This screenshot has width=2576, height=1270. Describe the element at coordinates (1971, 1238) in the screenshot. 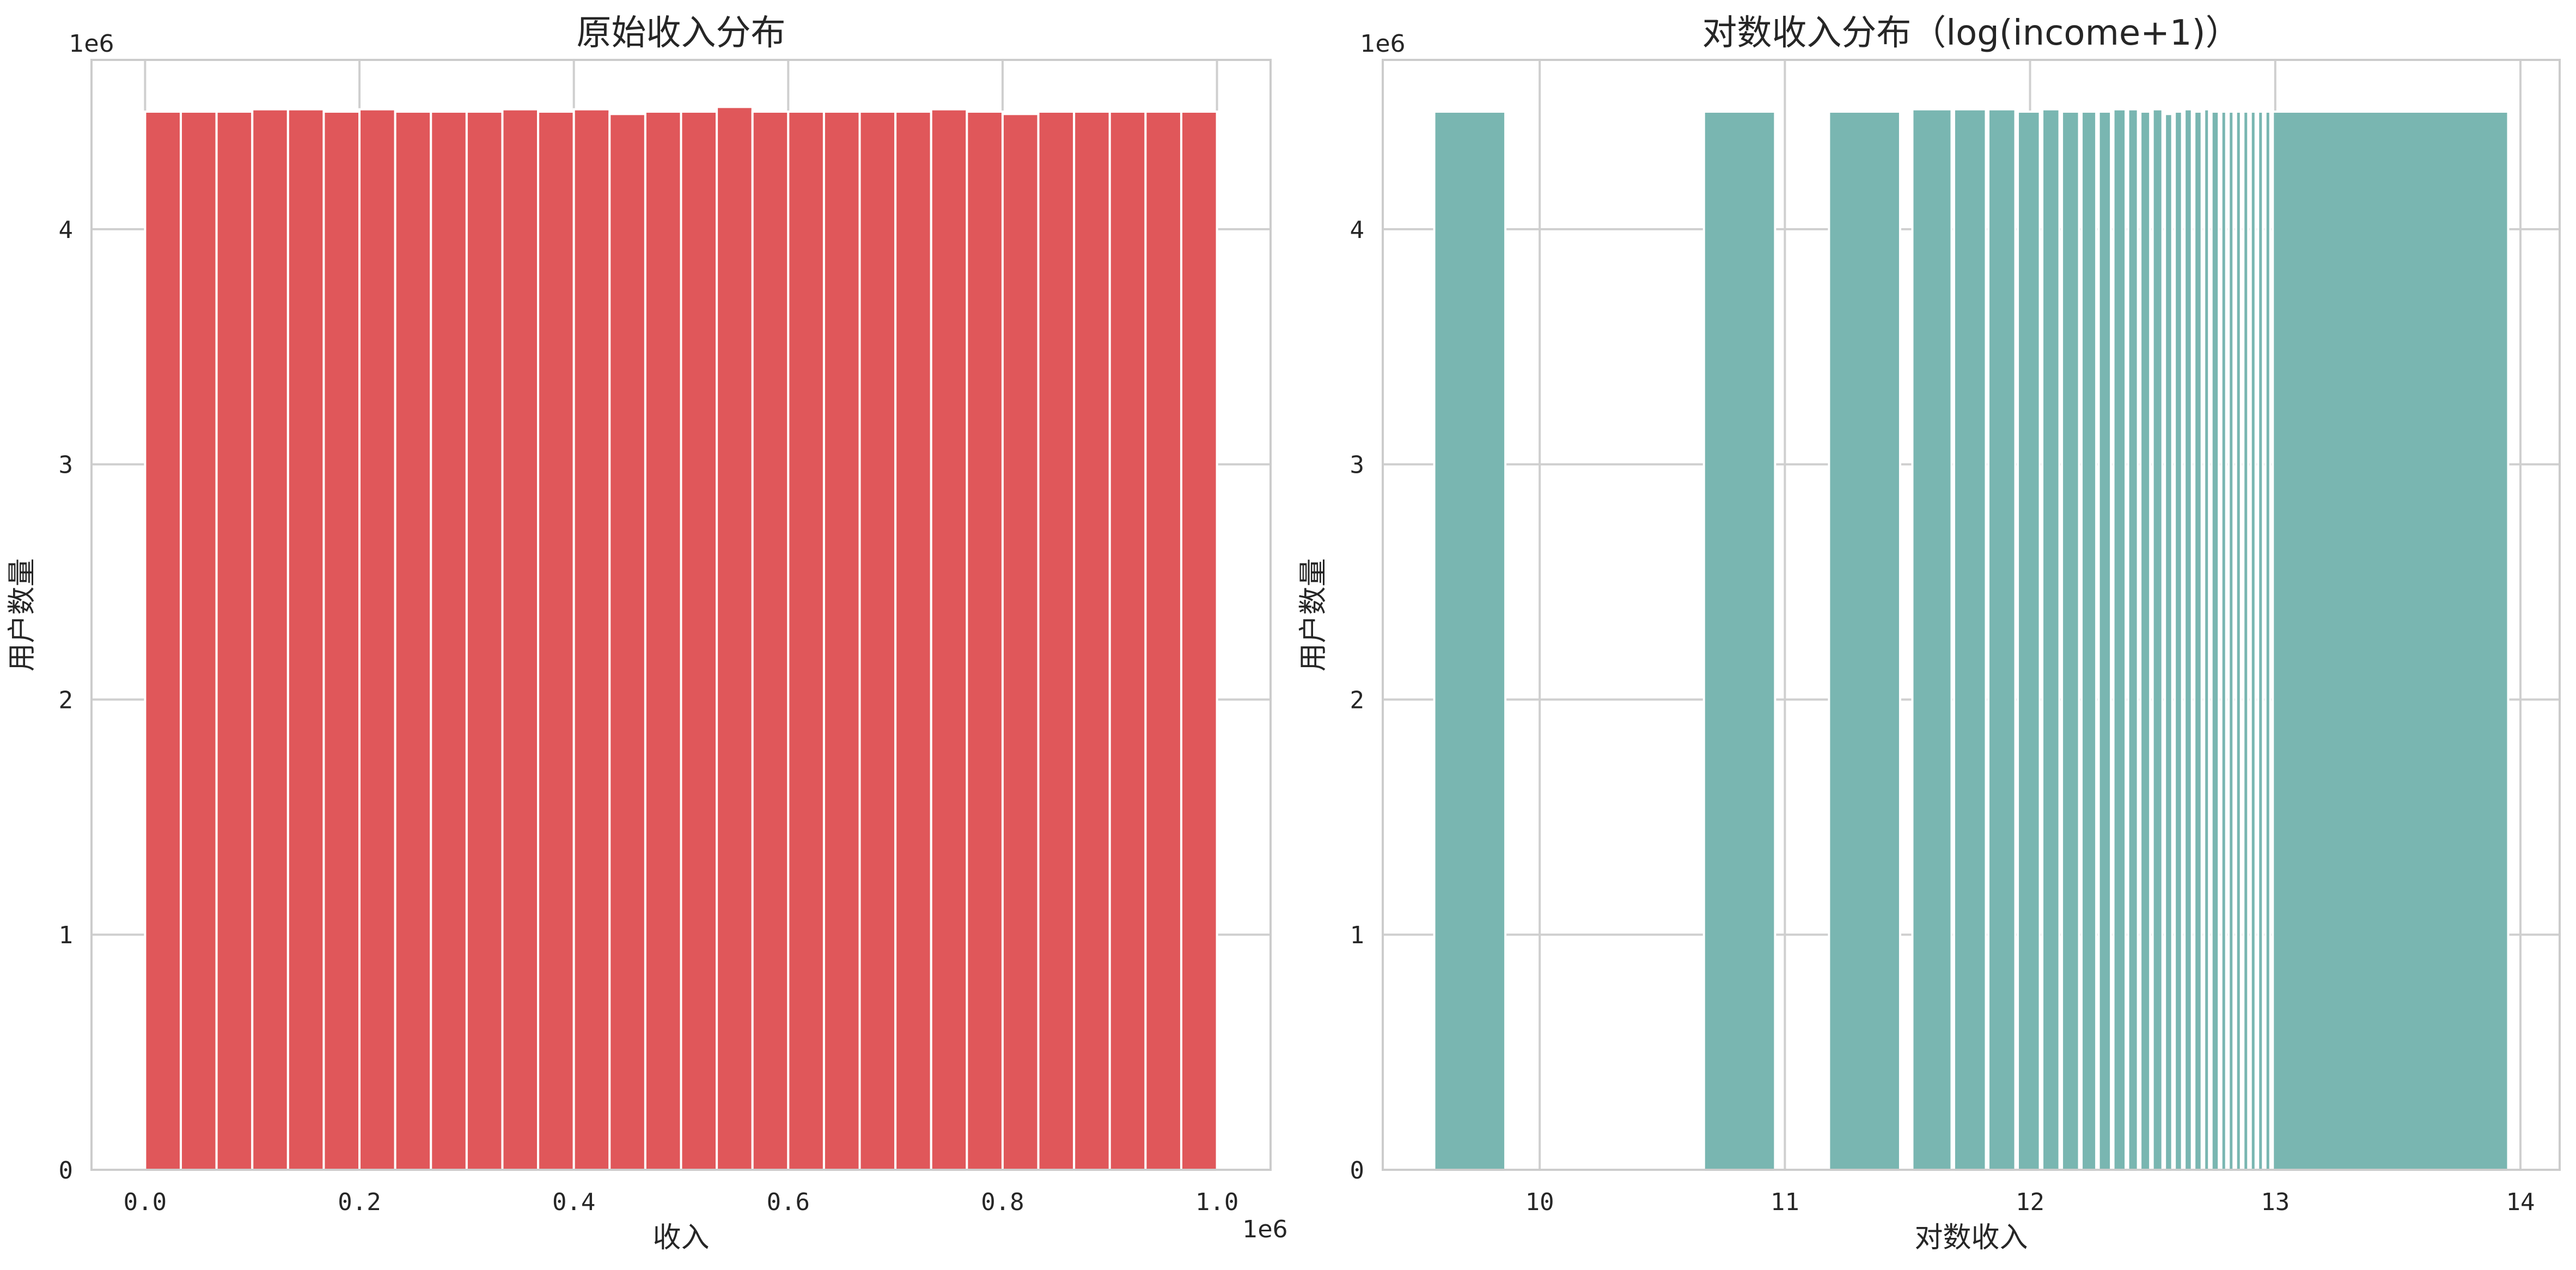

I see `x-axis-label: 对数收入` at that location.